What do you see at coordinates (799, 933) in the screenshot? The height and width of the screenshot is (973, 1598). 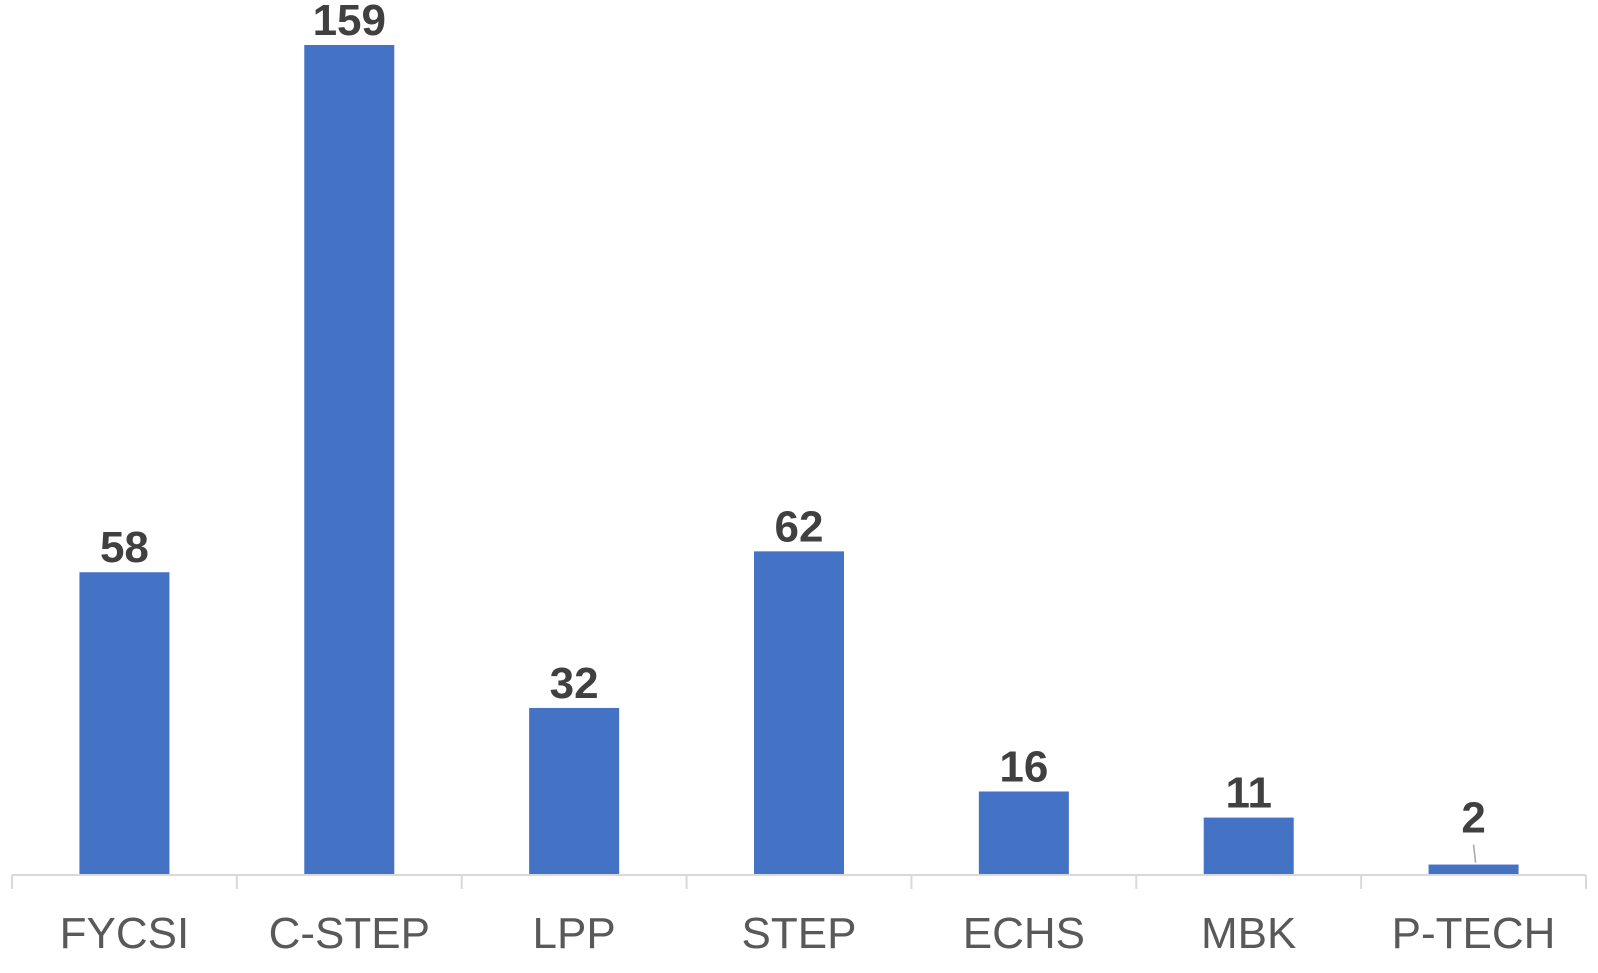 I see `x-tick-label: STEP` at bounding box center [799, 933].